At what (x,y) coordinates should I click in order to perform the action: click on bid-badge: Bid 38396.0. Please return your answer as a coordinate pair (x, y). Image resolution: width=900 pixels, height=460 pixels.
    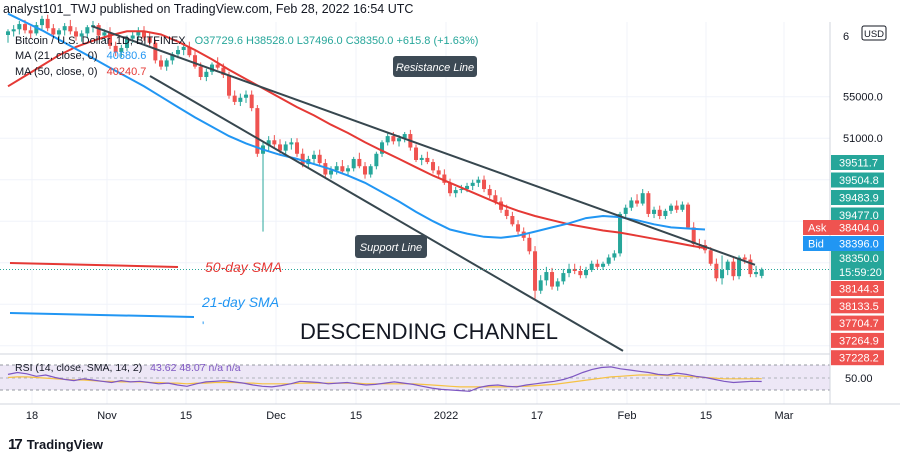
    Looking at the image, I should click on (843, 243).